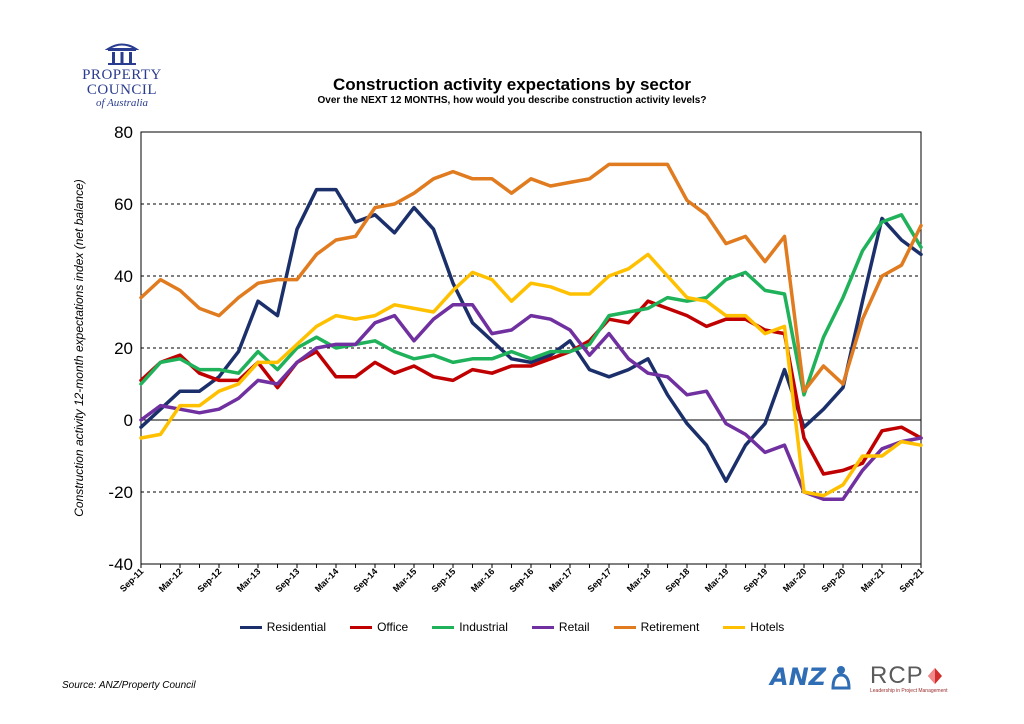  I want to click on legend-item-office: Office, so click(379, 627).